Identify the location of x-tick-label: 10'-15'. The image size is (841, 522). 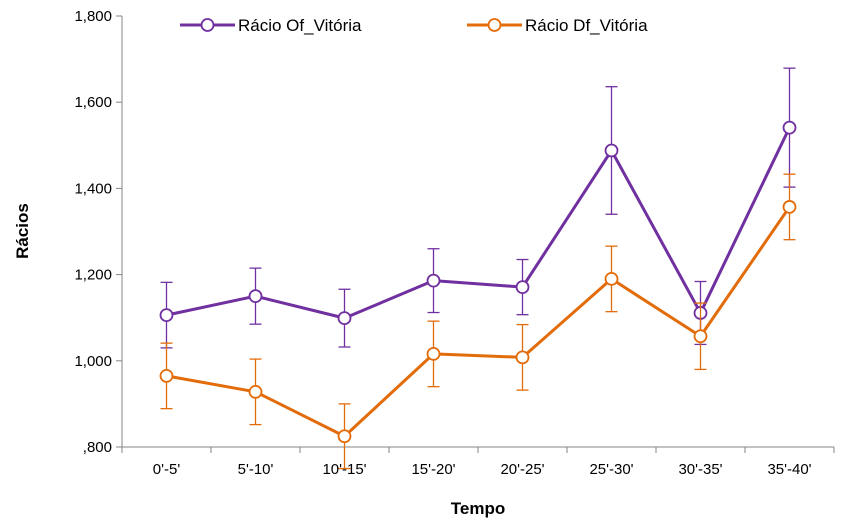
(344, 469).